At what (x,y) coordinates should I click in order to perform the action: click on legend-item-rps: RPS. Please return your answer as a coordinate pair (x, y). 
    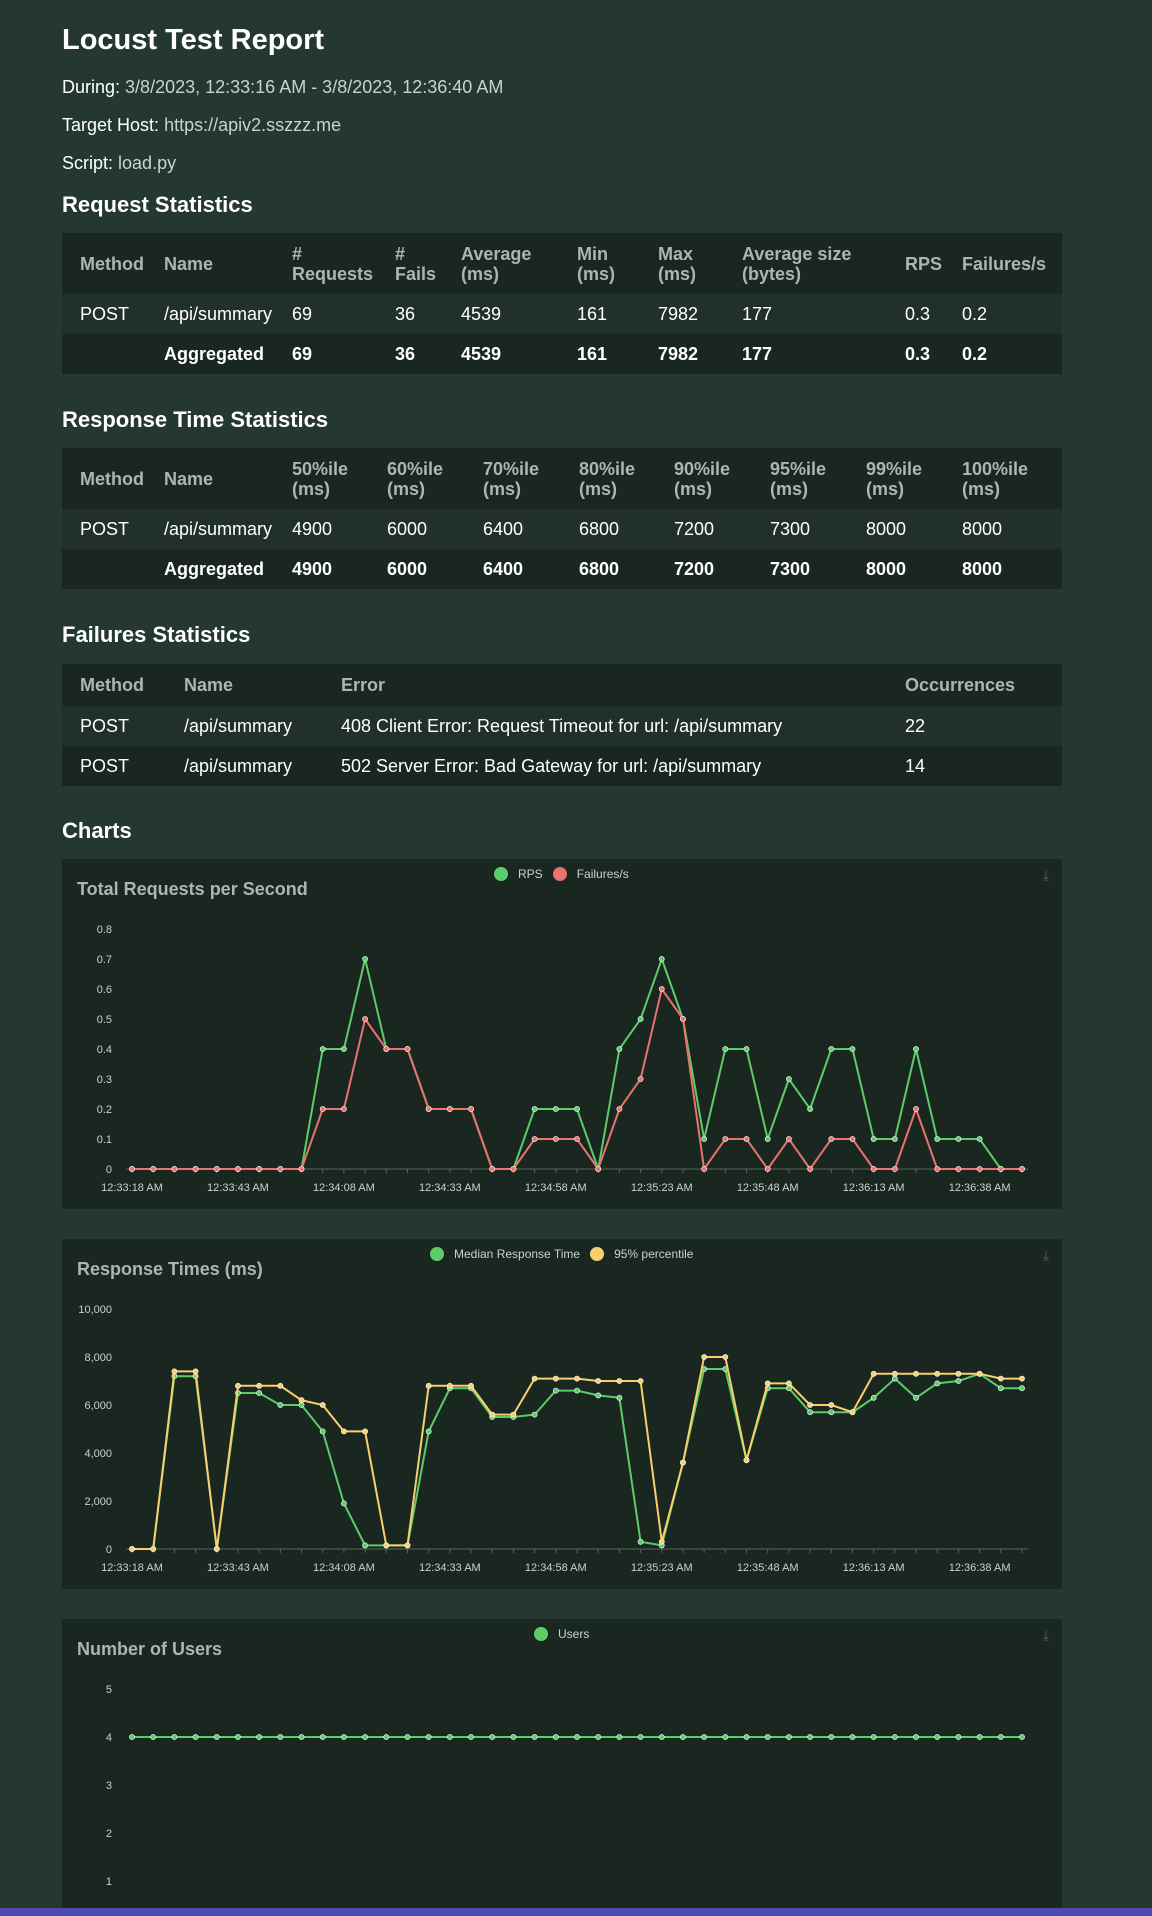
    Looking at the image, I should click on (518, 874).